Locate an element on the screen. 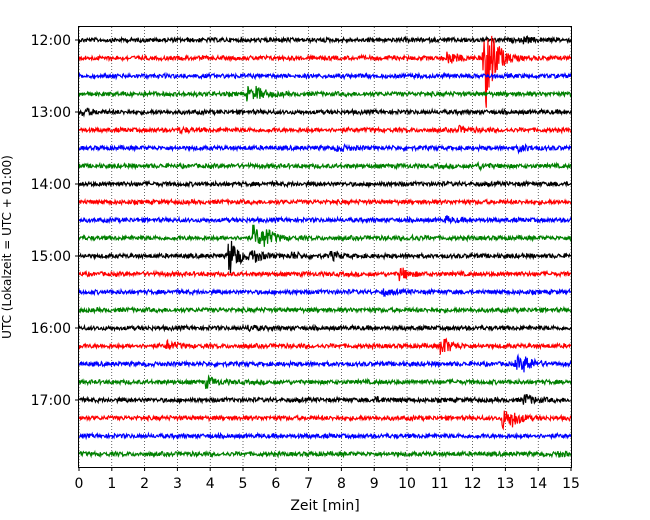 The height and width of the screenshot is (520, 650). x-tick-label: 15 is located at coordinates (571, 484).